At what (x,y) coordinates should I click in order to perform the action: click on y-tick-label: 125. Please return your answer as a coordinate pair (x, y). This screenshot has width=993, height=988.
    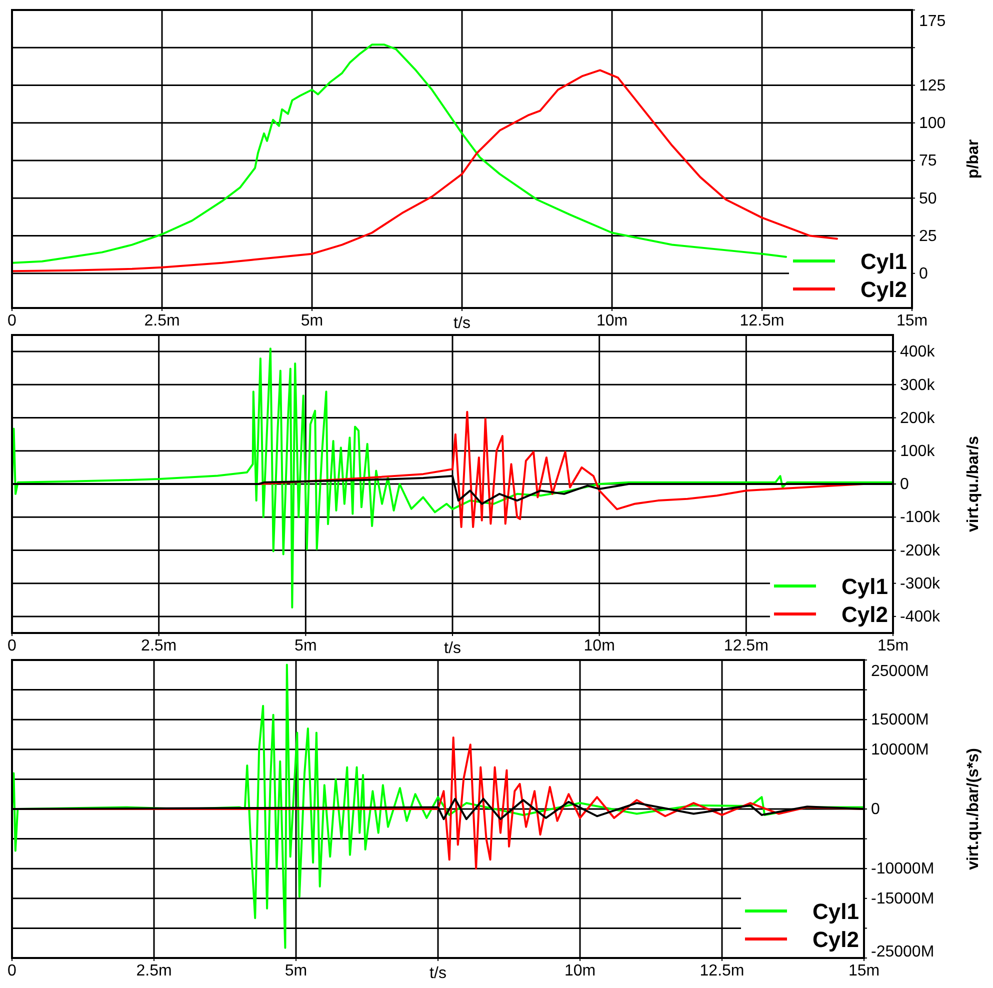
    Looking at the image, I should click on (932, 85).